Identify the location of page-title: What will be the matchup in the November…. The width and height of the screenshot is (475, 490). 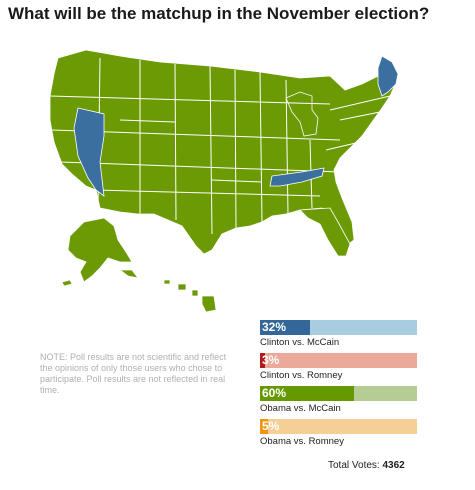
(219, 13).